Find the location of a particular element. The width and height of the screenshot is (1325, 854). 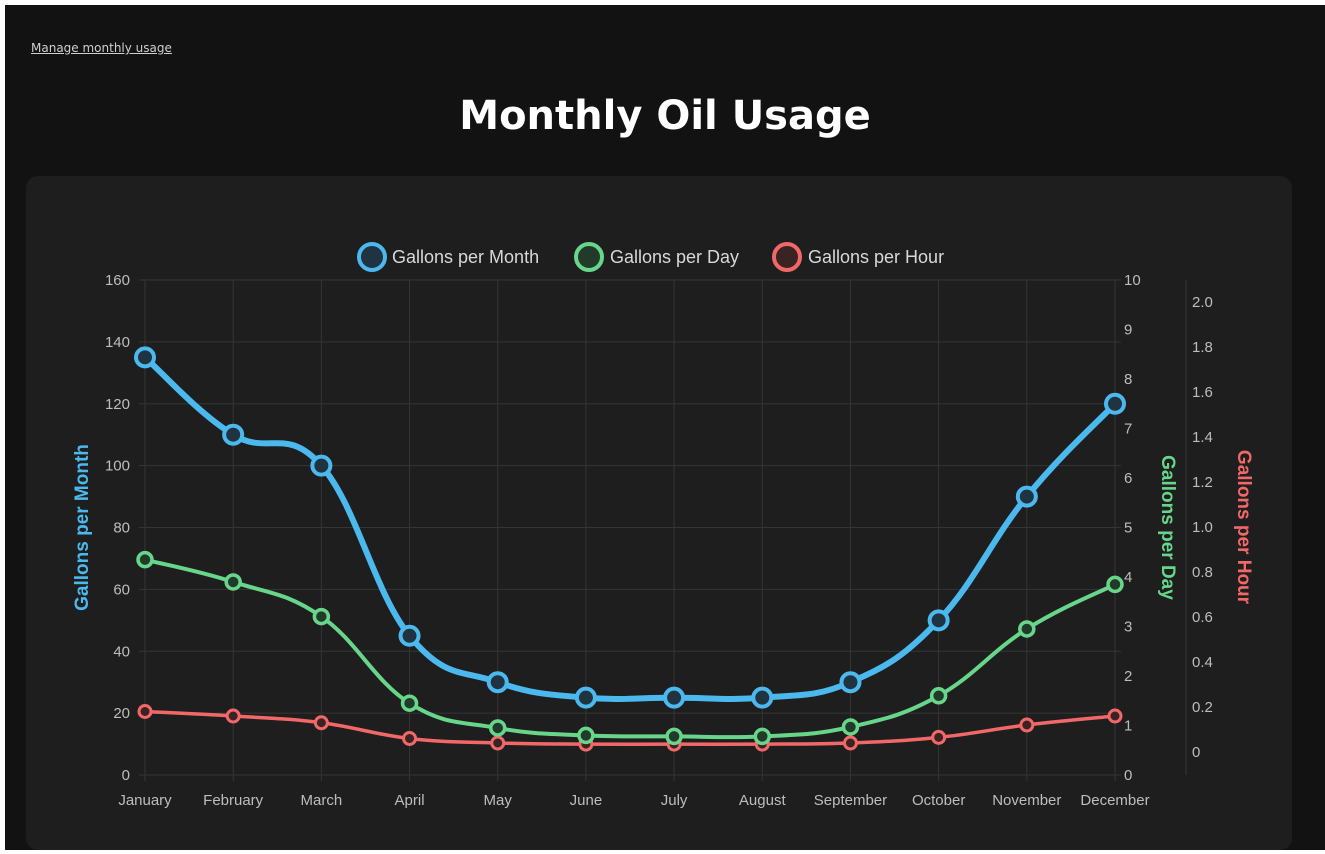

left-tick-label: 80 is located at coordinates (121, 528).